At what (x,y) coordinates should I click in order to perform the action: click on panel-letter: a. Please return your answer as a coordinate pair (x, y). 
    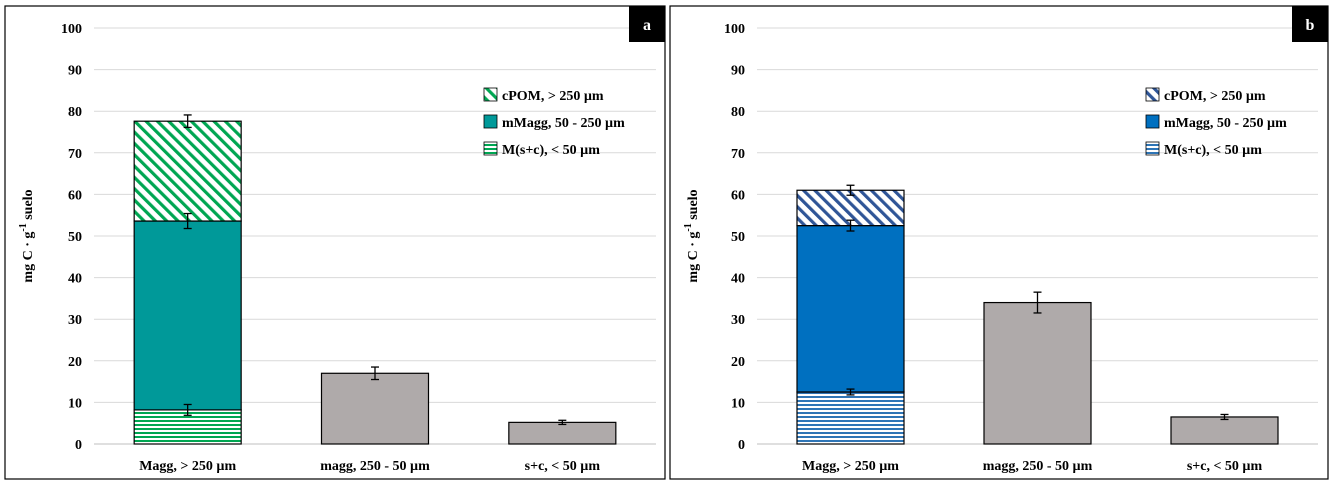
    Looking at the image, I should click on (647, 25).